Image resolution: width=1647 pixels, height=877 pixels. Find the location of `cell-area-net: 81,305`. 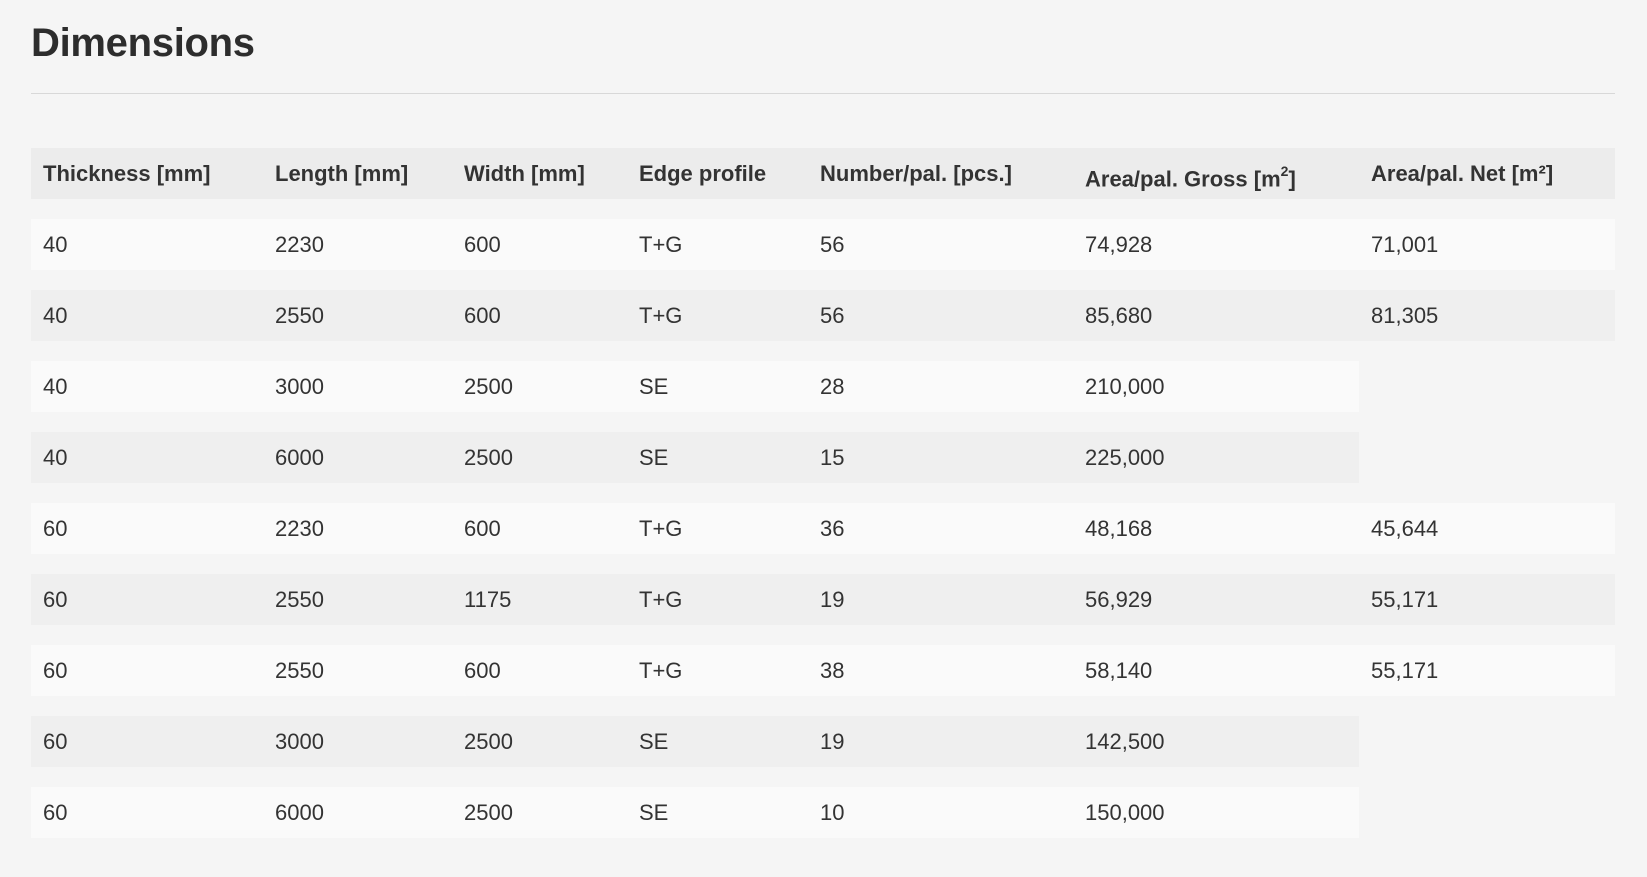

cell-area-net: 81,305 is located at coordinates (1405, 315).